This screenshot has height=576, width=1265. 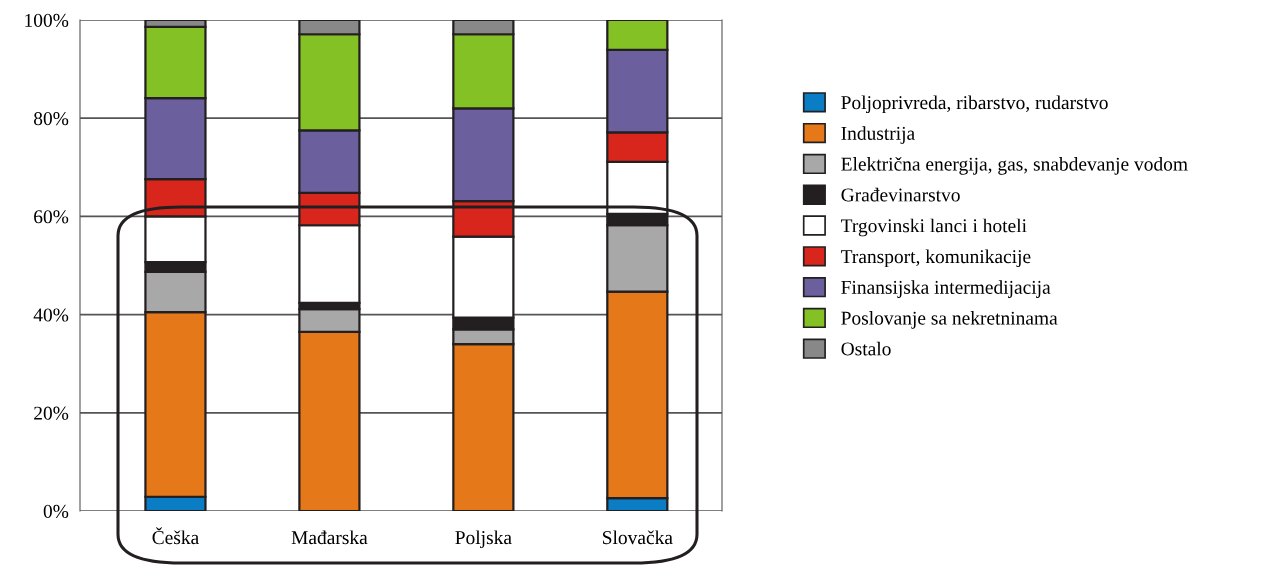 I want to click on x-tick-label: Mađarska, so click(x=329, y=537).